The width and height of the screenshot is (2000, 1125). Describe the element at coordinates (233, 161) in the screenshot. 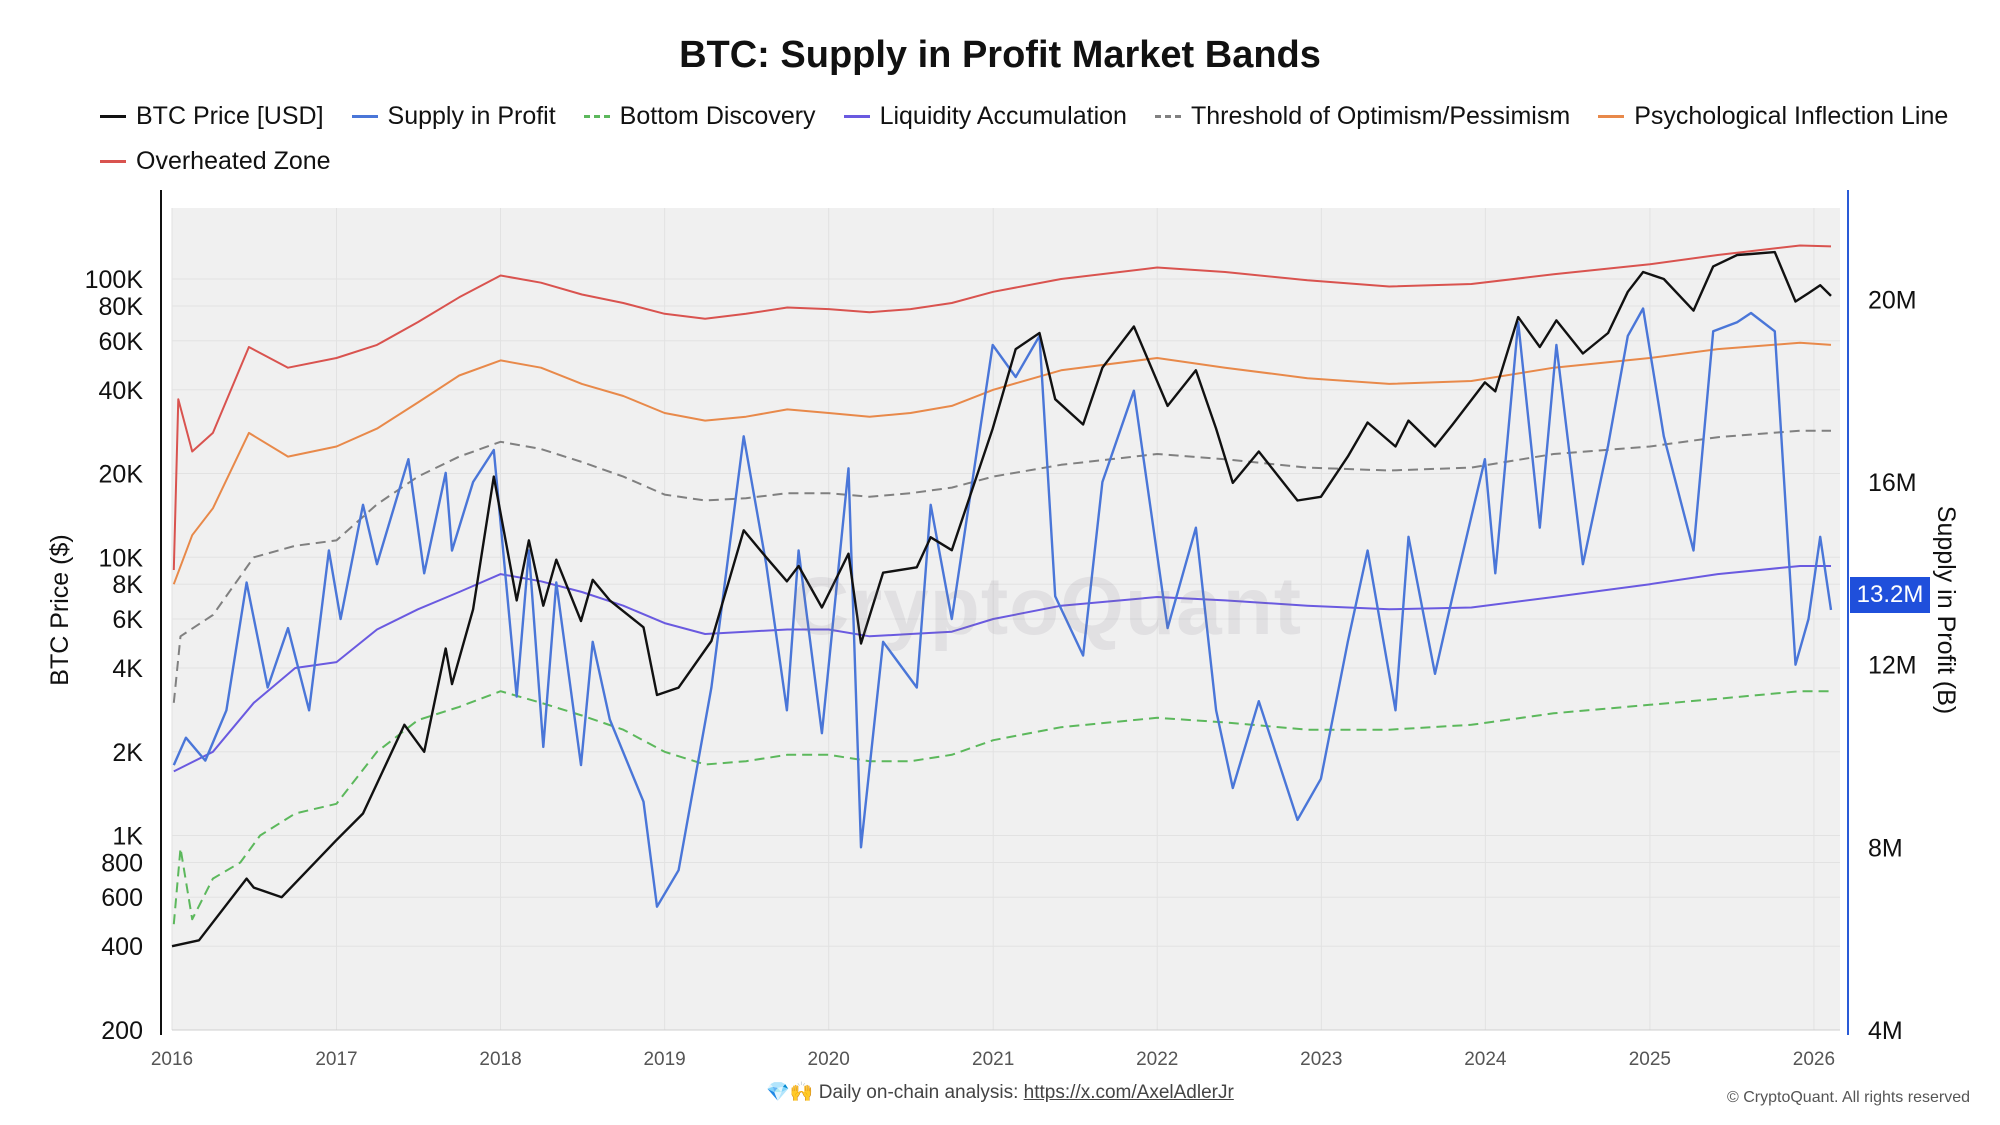

I see `legend-label: Overheated Zone` at that location.